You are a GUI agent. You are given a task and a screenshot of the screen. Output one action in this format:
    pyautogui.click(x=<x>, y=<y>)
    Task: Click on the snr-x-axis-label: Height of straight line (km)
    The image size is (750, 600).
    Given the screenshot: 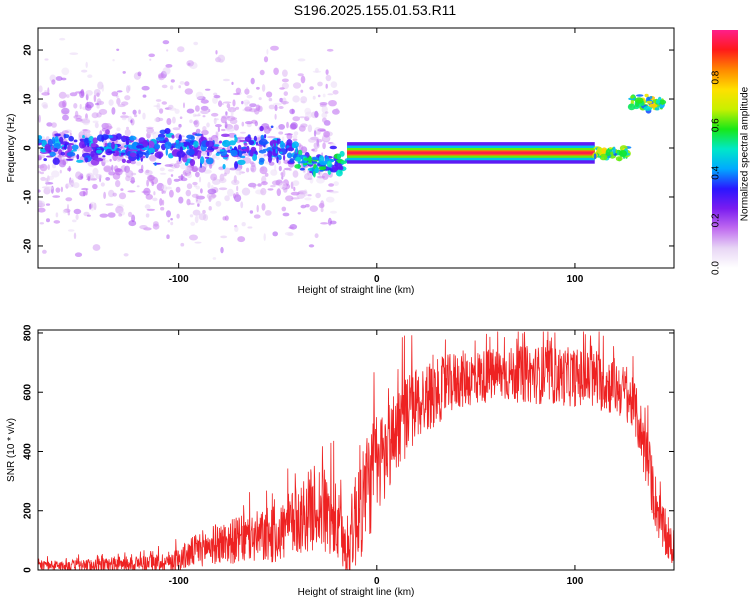 What is the action you would take?
    pyautogui.click(x=356, y=592)
    